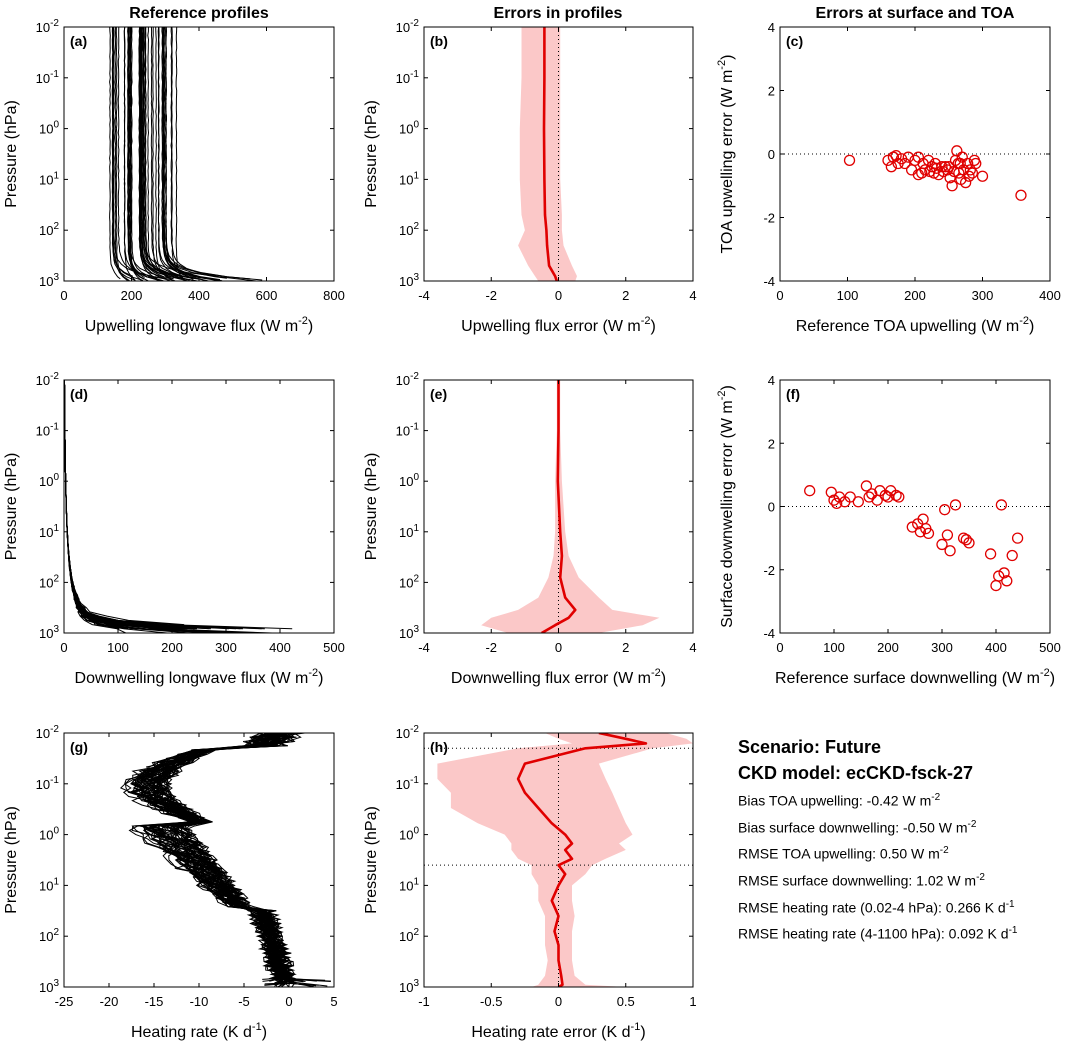  I want to click on panel-letter: (c), so click(794, 41).